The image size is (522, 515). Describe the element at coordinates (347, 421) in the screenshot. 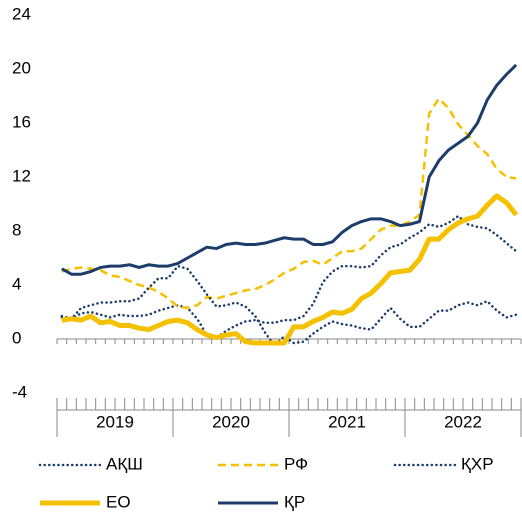

I see `x-group-label: 2021` at that location.